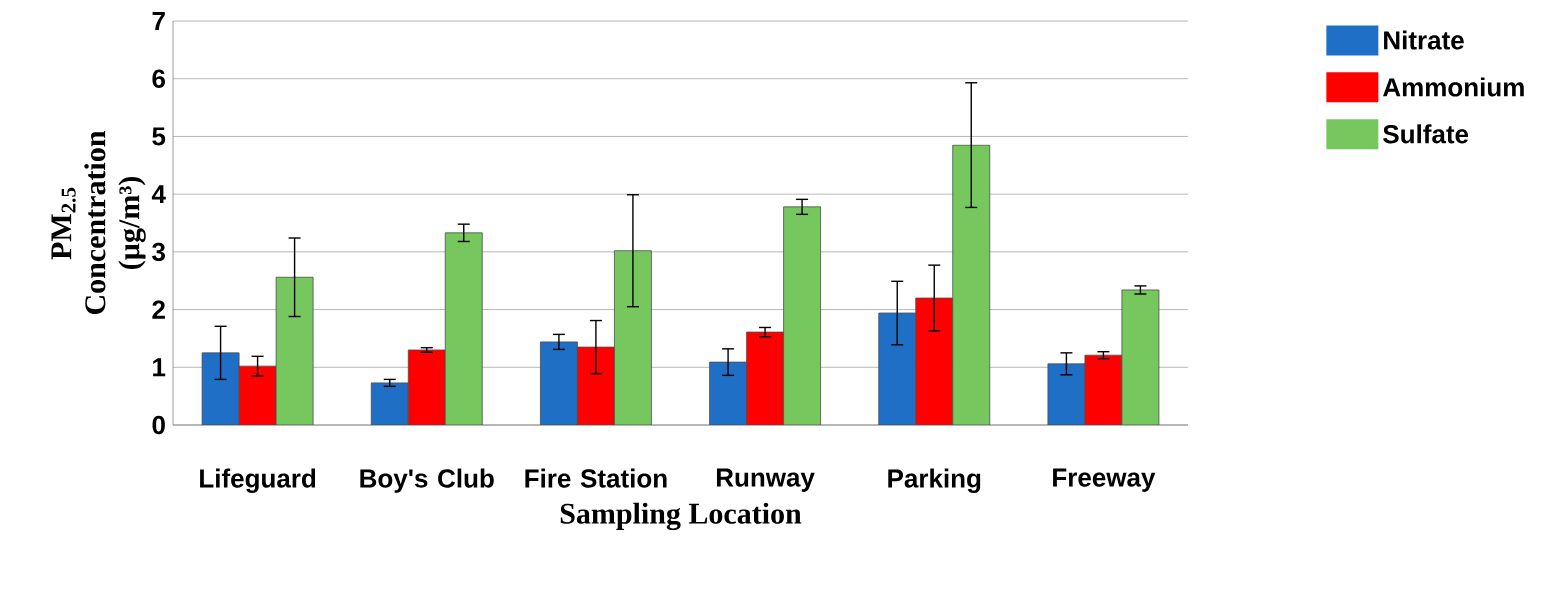 This screenshot has height=602, width=1555. Describe the element at coordinates (765, 480) in the screenshot. I see `x-tick-label: Runway` at that location.